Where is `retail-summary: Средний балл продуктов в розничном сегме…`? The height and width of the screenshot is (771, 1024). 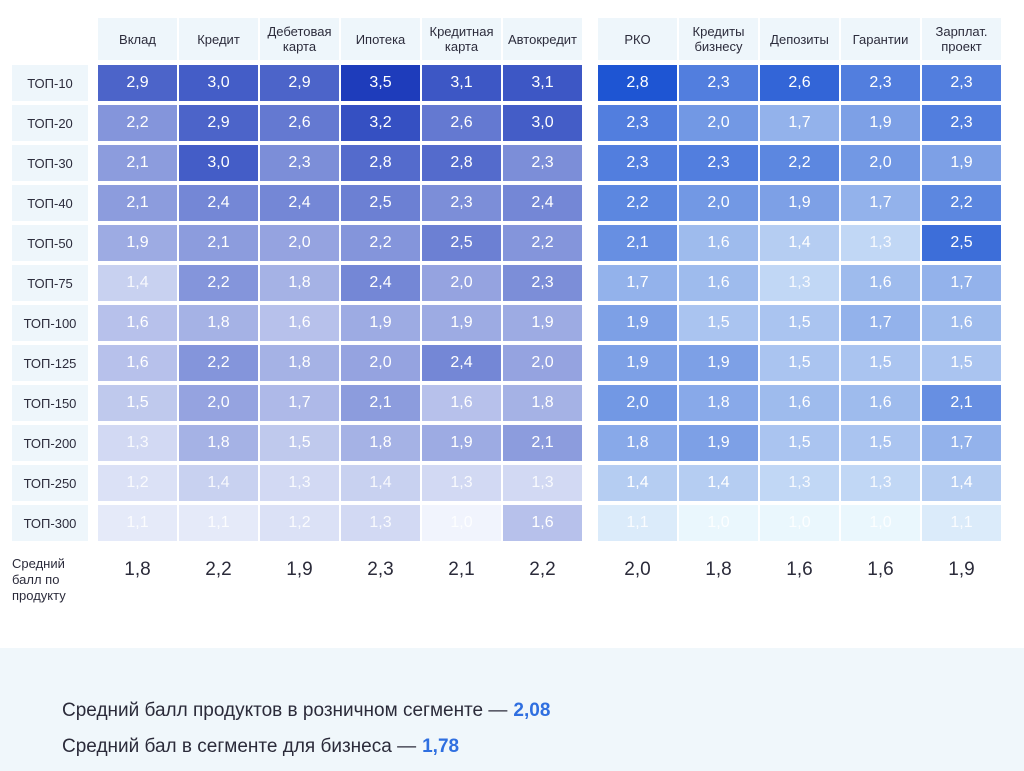 retail-summary: Средний балл продуктов в розничном сегме… is located at coordinates (306, 711).